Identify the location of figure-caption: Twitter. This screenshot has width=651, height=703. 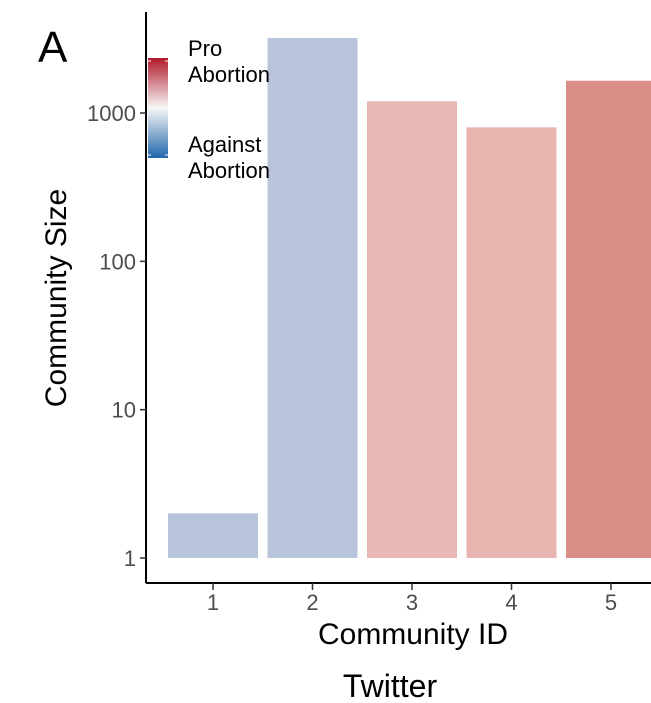
(390, 685).